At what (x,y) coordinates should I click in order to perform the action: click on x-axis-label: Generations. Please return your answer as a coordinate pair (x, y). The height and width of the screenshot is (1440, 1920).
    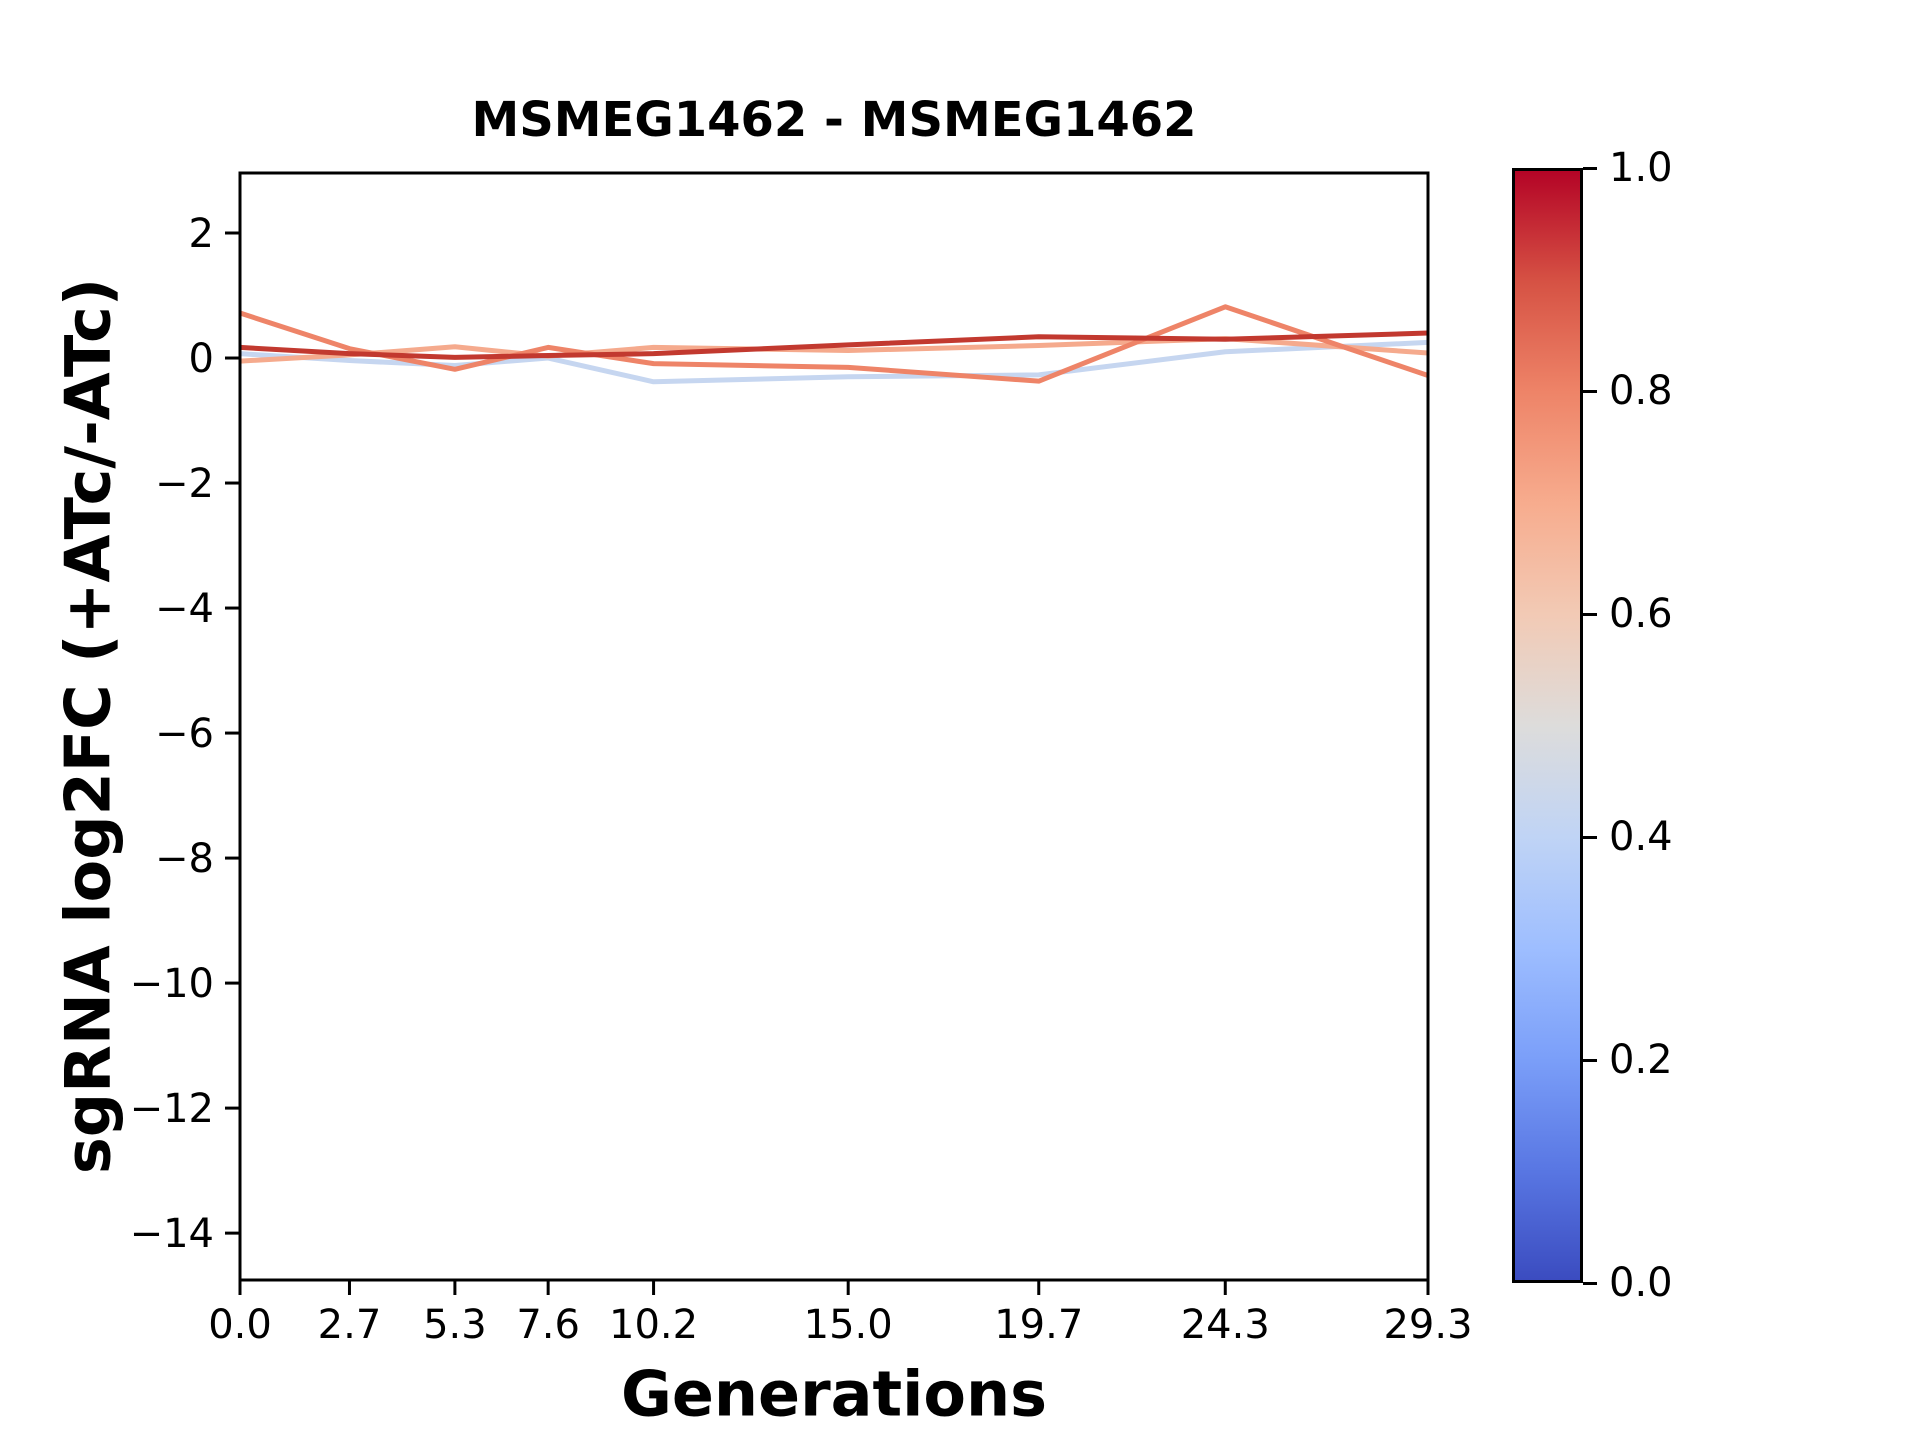
    Looking at the image, I should click on (834, 1394).